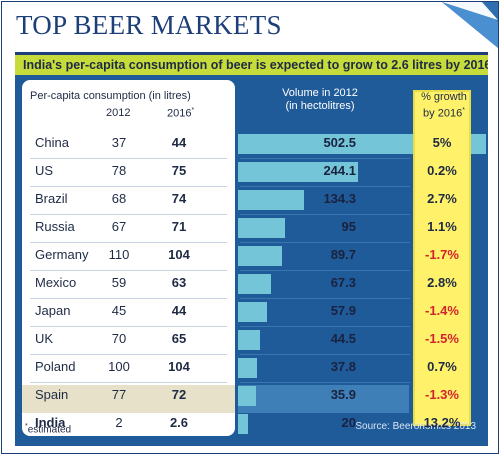 This screenshot has height=455, width=500. Describe the element at coordinates (149, 25) in the screenshot. I see `chart-title: TOP BEER MARKETS` at that location.